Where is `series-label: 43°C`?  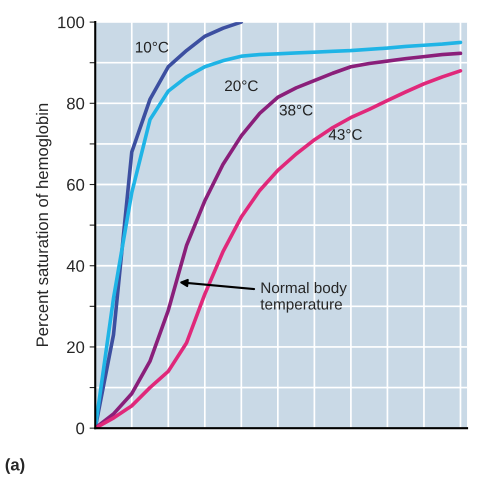
series-label: 43°C is located at coordinates (345, 134).